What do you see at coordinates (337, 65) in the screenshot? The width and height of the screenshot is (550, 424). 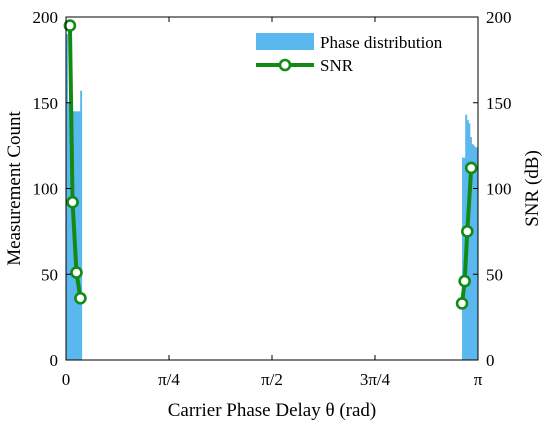 I see `legend-label-snr: SNR` at bounding box center [337, 65].